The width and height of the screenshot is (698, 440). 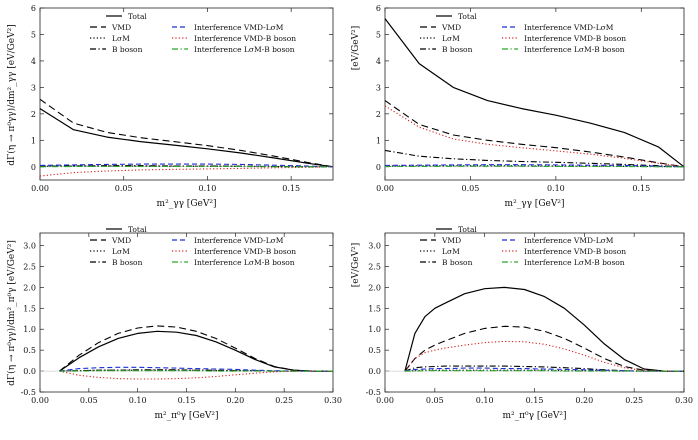 What do you see at coordinates (33, 34) in the screenshot?
I see `y-tick-label: 5` at bounding box center [33, 34].